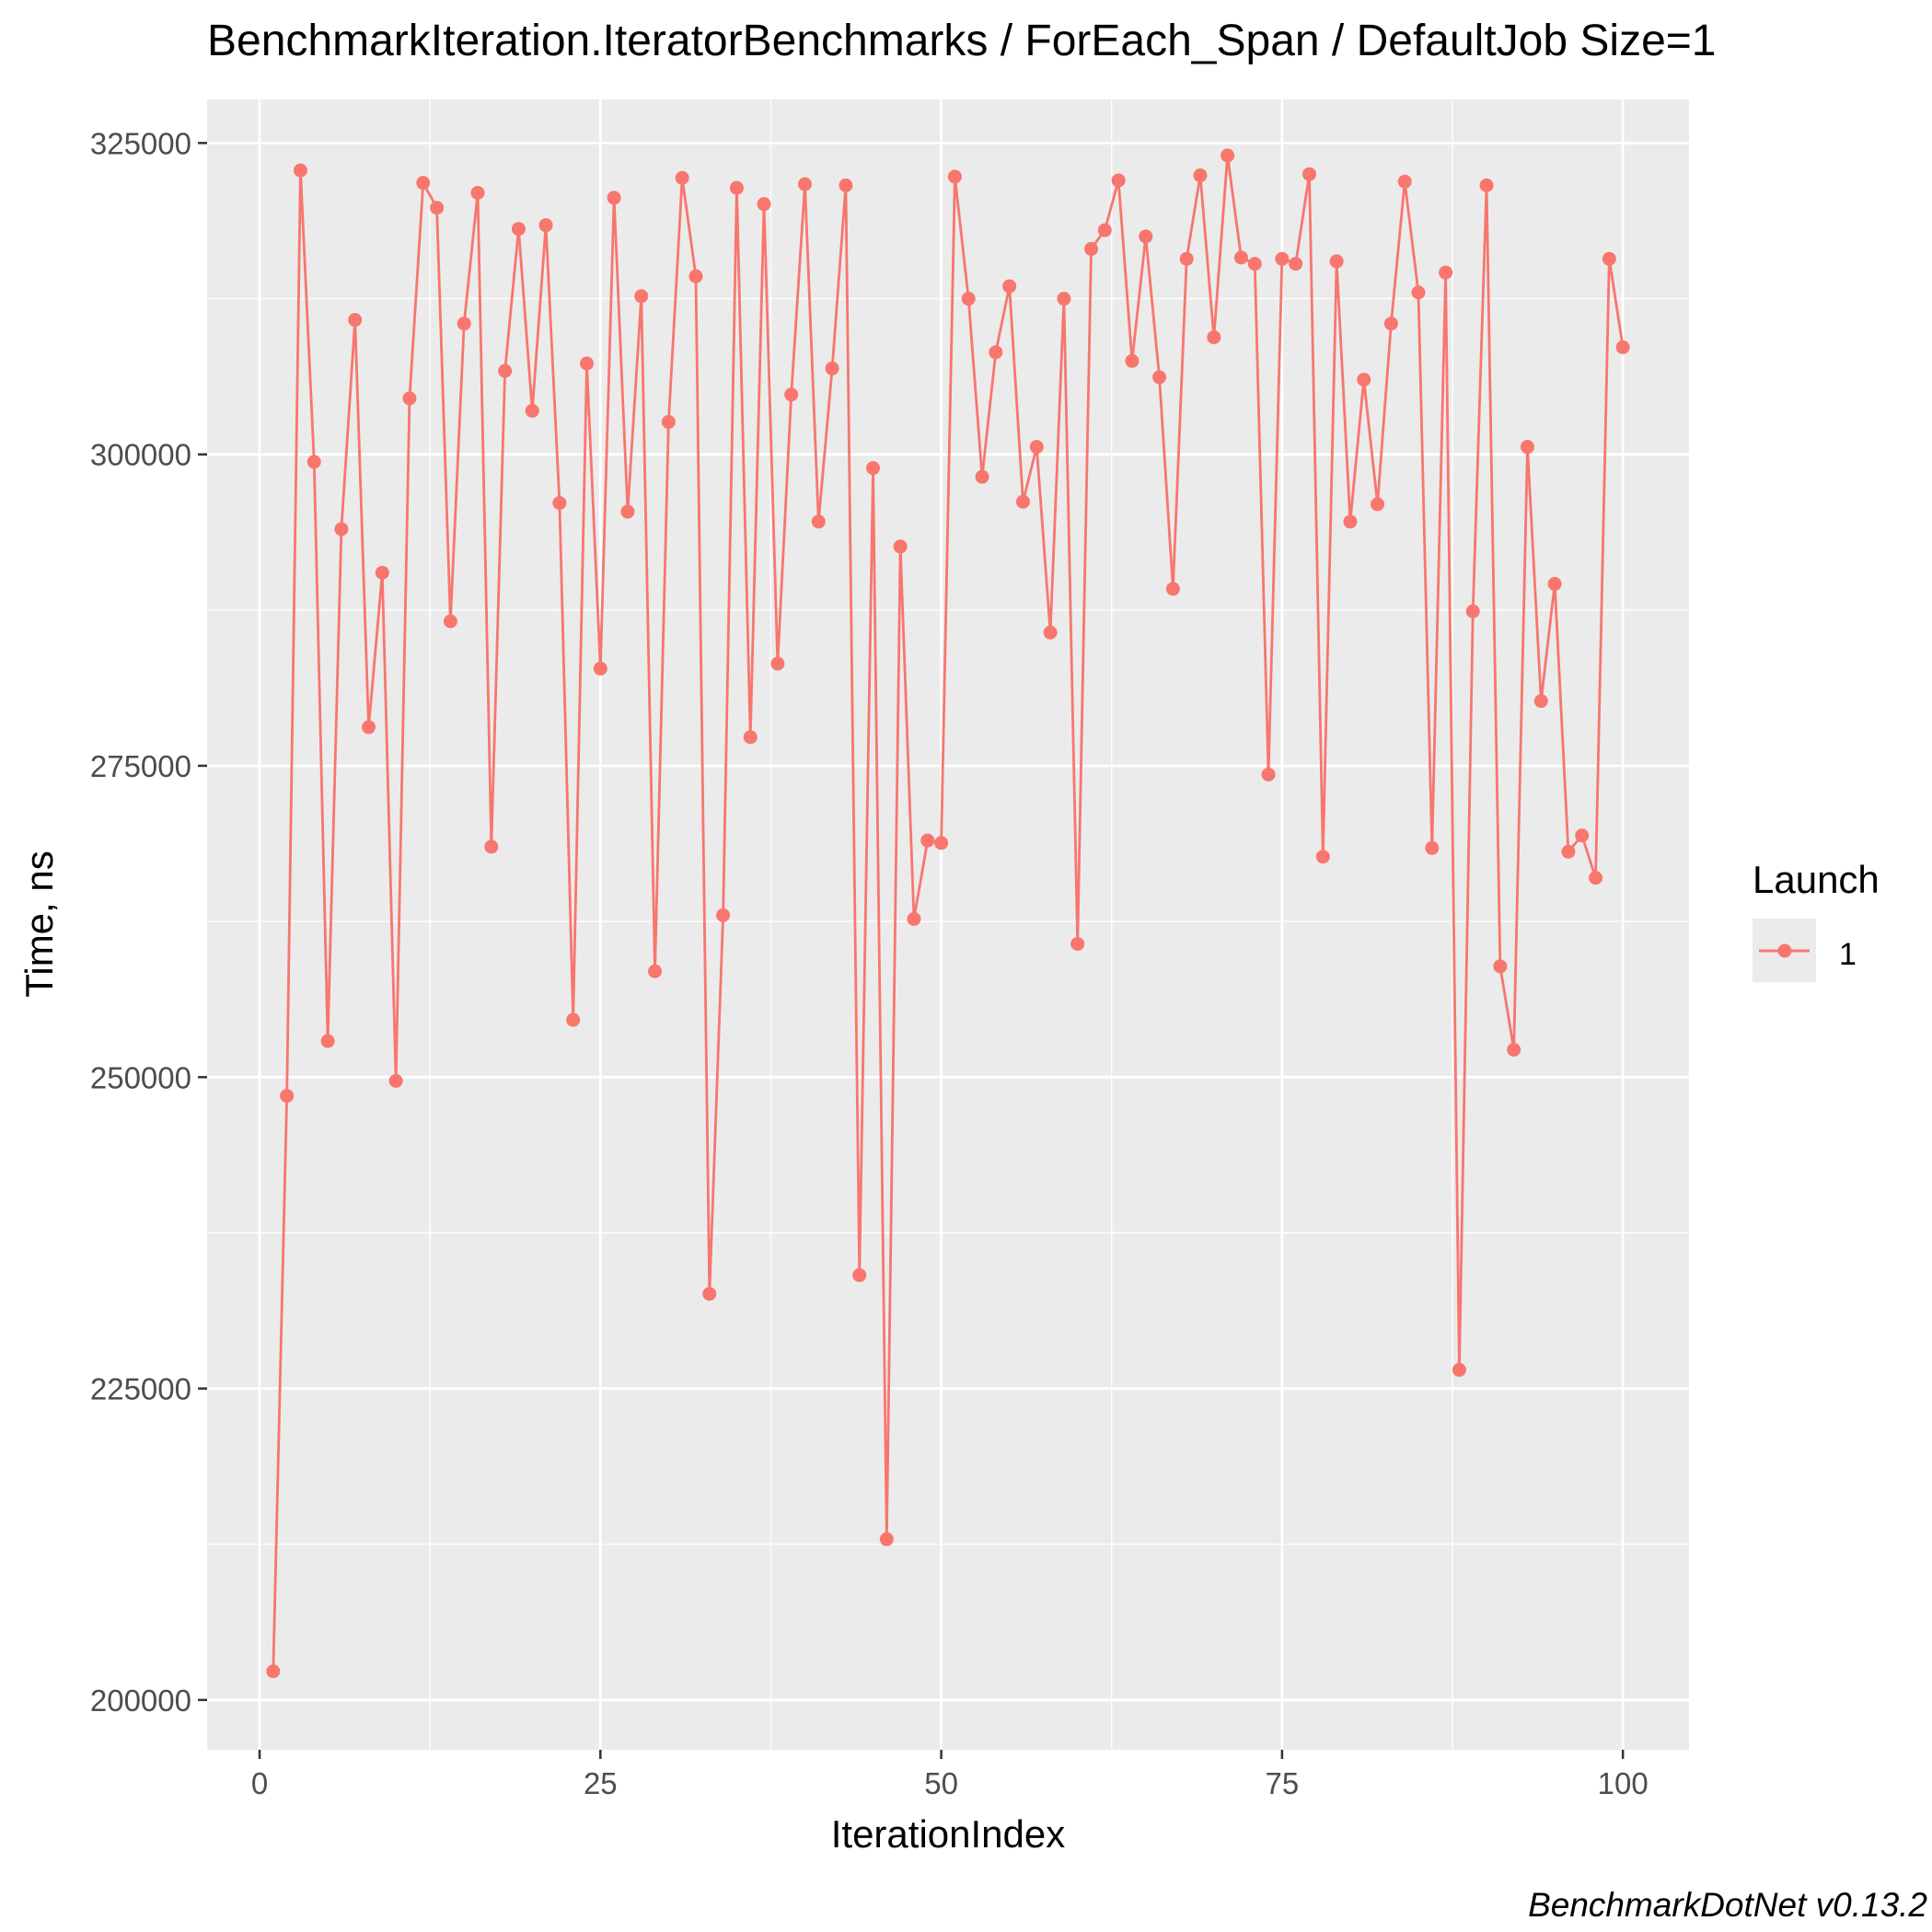  I want to click on y-tick-label: 225000, so click(140, 1389).